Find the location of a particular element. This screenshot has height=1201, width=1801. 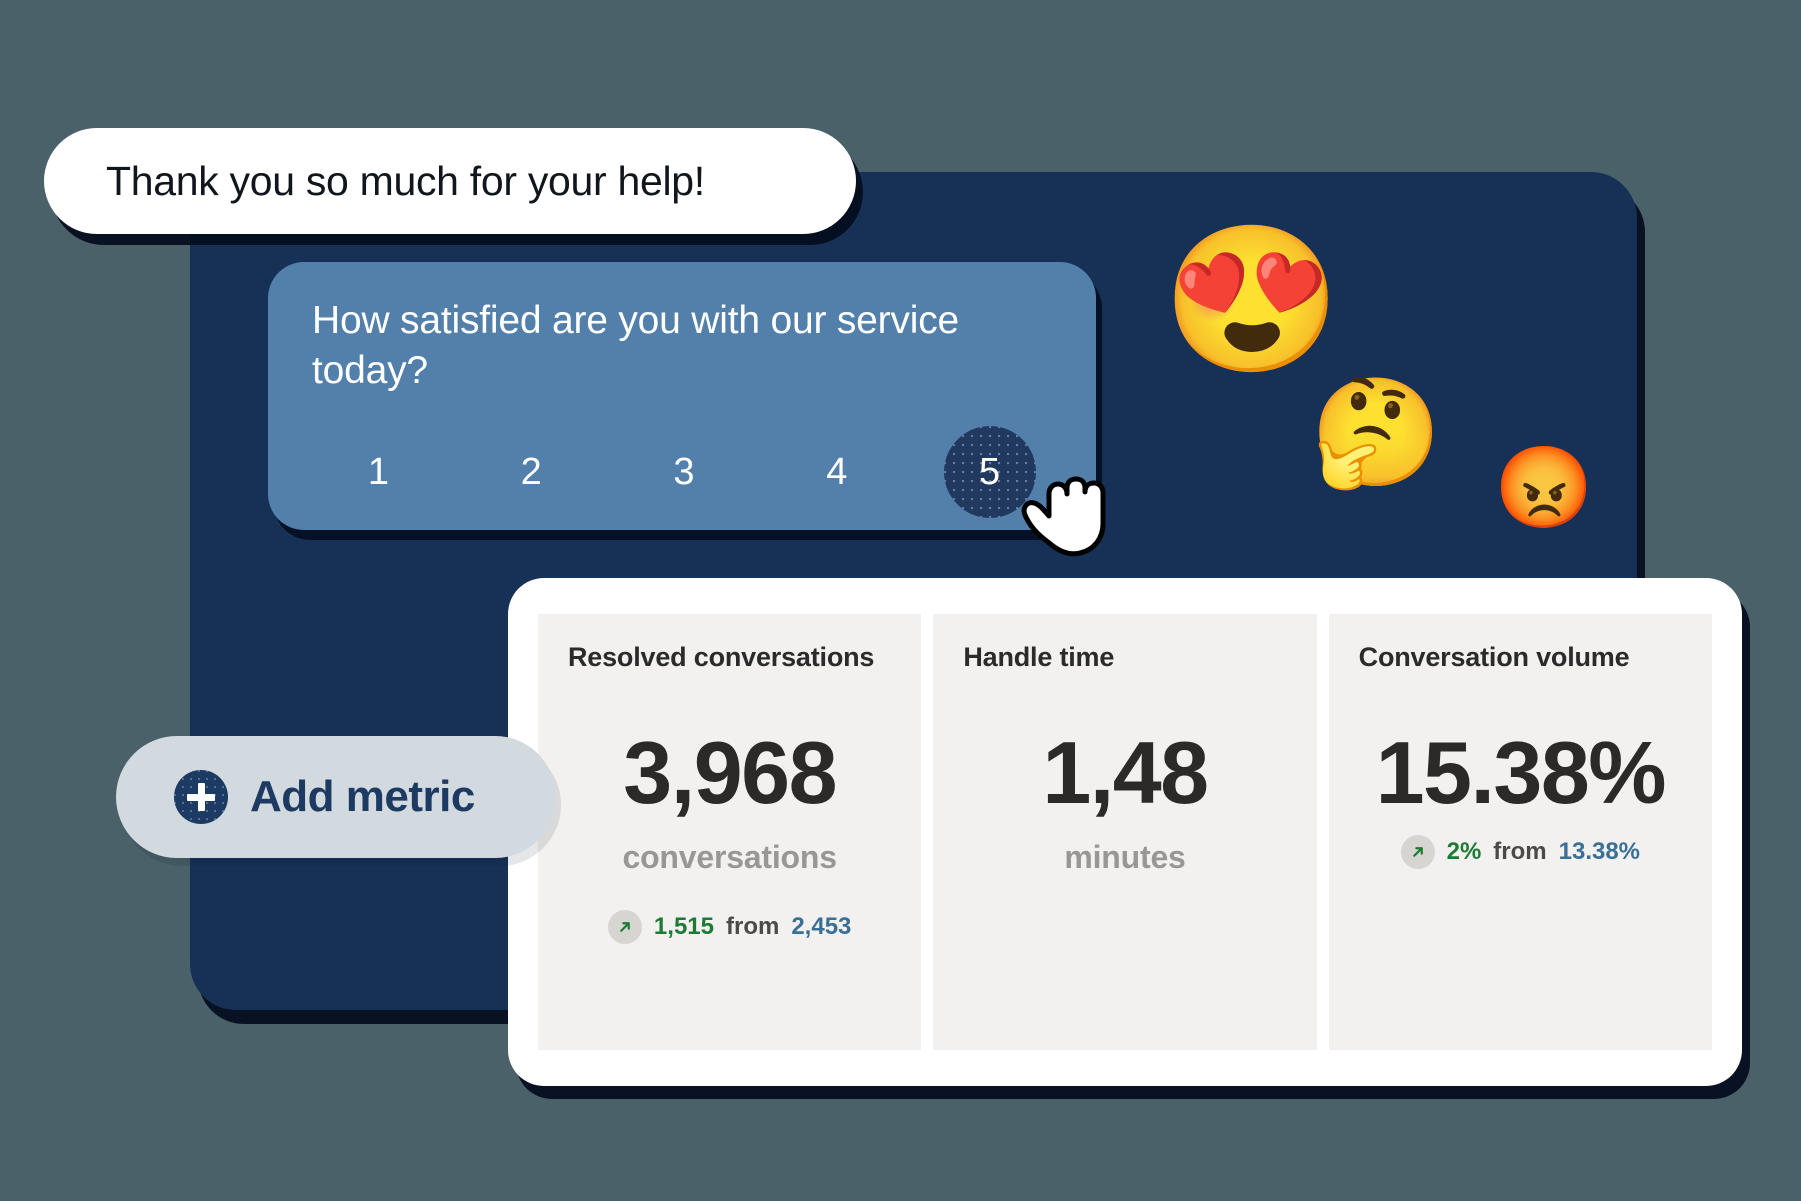

rating-option-label: 1 is located at coordinates (378, 472).